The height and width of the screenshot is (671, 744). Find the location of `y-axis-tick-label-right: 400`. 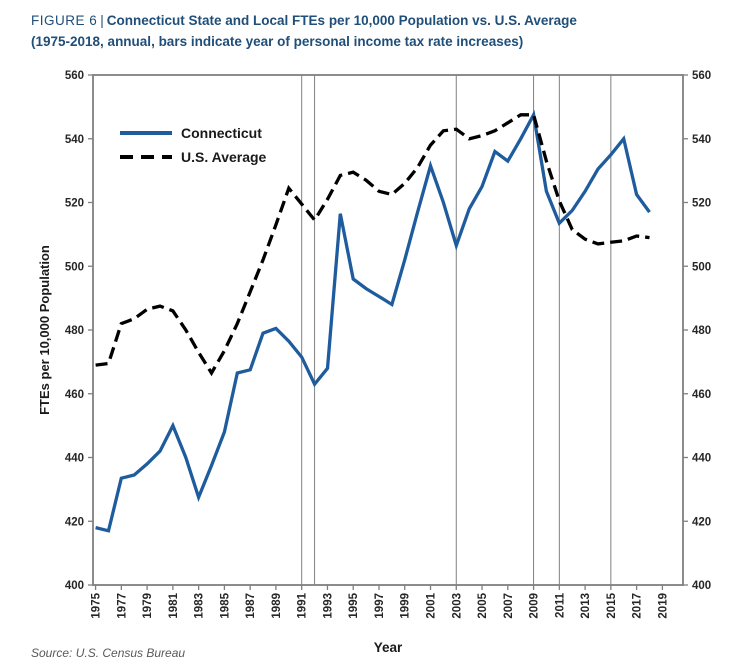

y-axis-tick-label-right: 400 is located at coordinates (701, 586).